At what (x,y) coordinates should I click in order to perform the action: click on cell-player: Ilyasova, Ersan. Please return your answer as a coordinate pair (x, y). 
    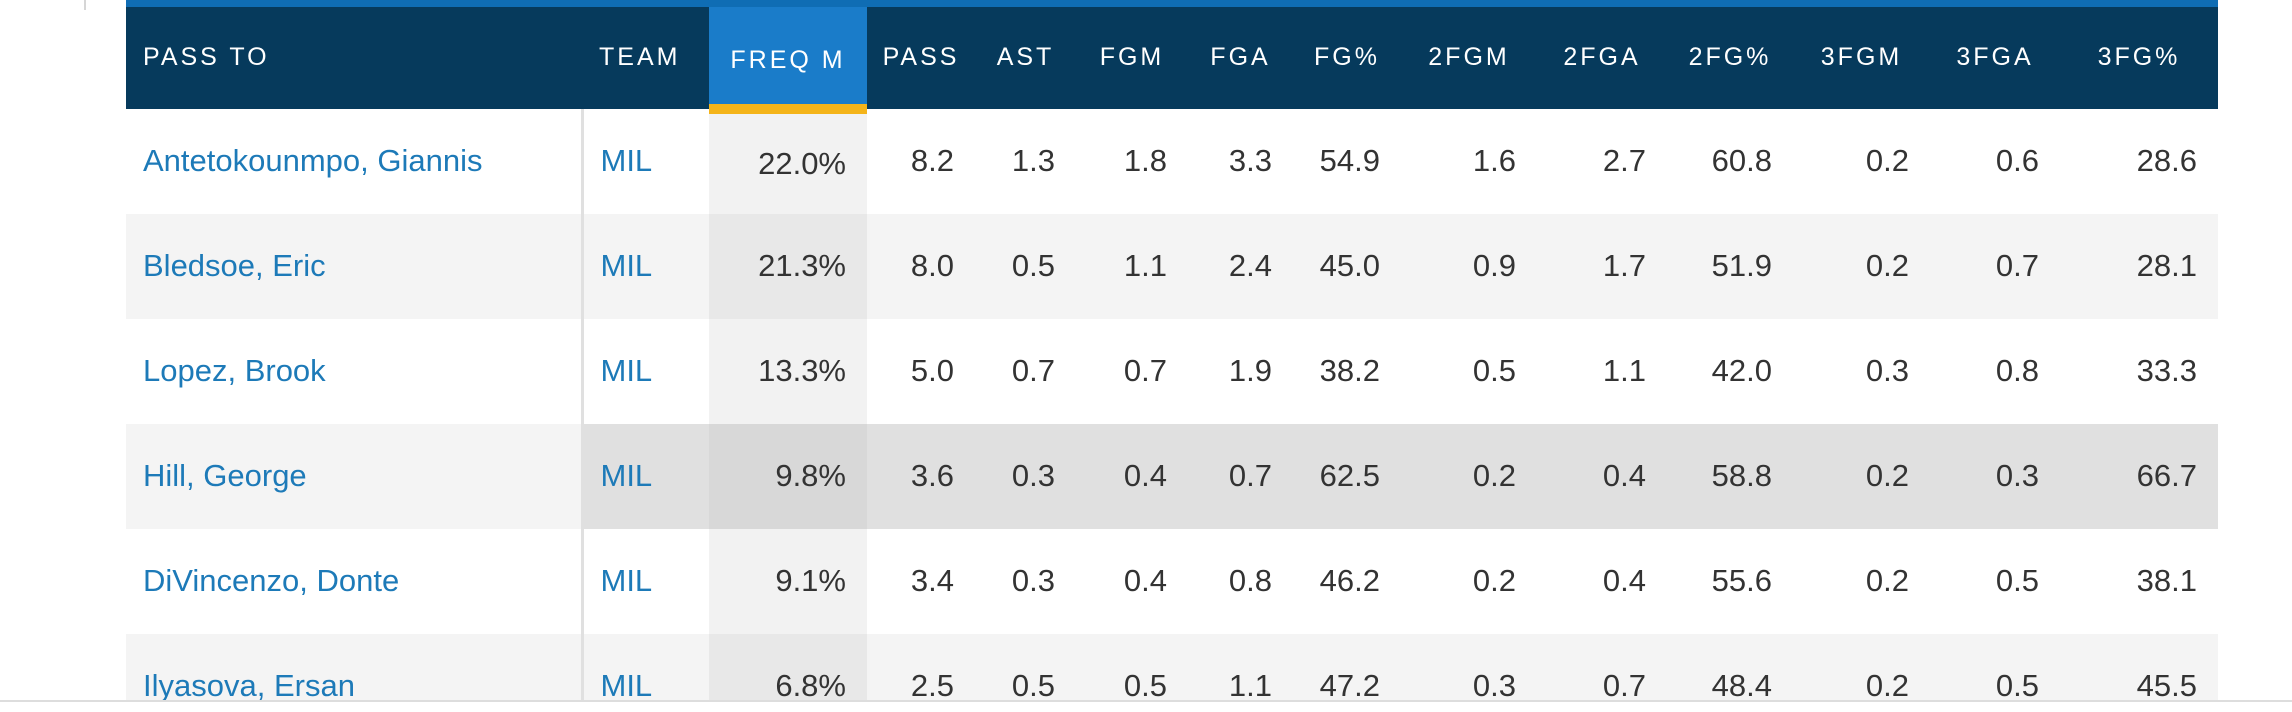
    Looking at the image, I should click on (354, 666).